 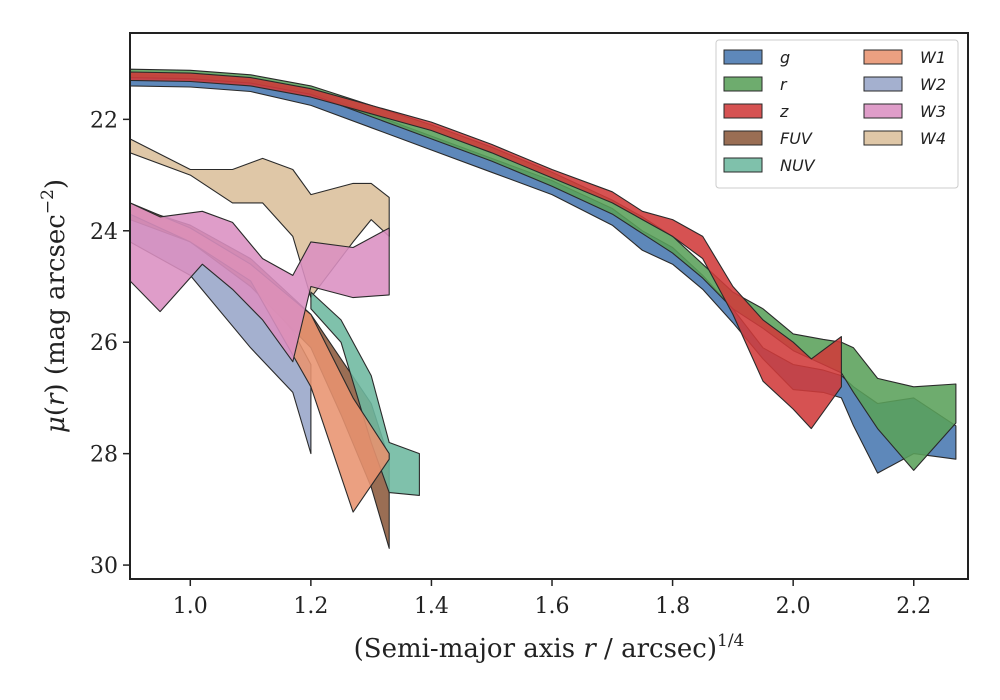 What do you see at coordinates (933, 57) in the screenshot?
I see `legend-label-w1: W1` at bounding box center [933, 57].